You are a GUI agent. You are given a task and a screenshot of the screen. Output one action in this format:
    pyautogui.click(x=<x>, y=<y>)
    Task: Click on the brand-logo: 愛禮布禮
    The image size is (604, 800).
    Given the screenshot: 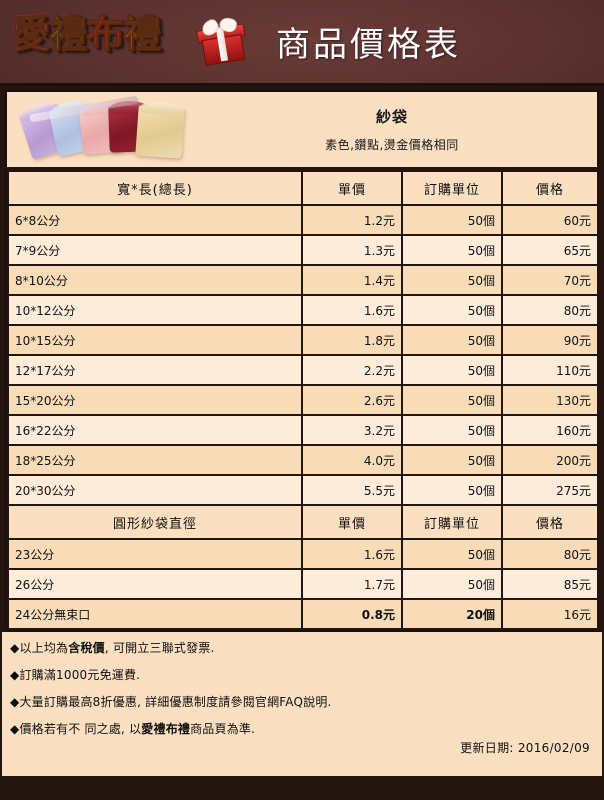 What is the action you would take?
    pyautogui.click(x=125, y=42)
    